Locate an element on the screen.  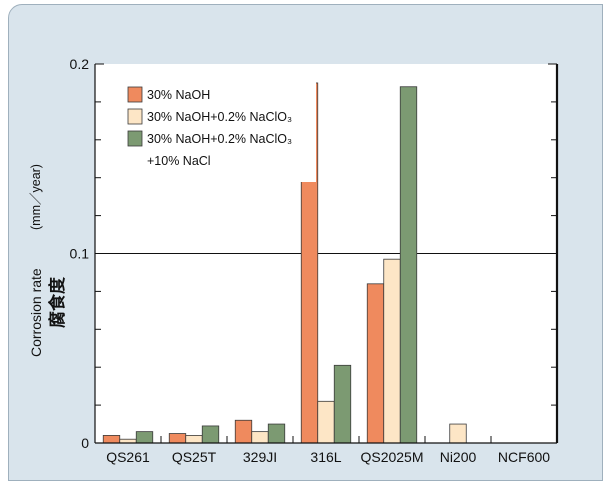
x-tick-label: 316L is located at coordinates (325, 457).